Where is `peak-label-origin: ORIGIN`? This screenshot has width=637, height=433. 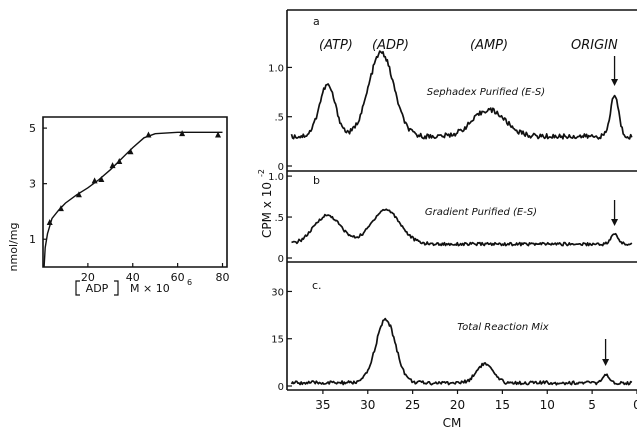 peak-label-origin: ORIGIN is located at coordinates (594, 45).